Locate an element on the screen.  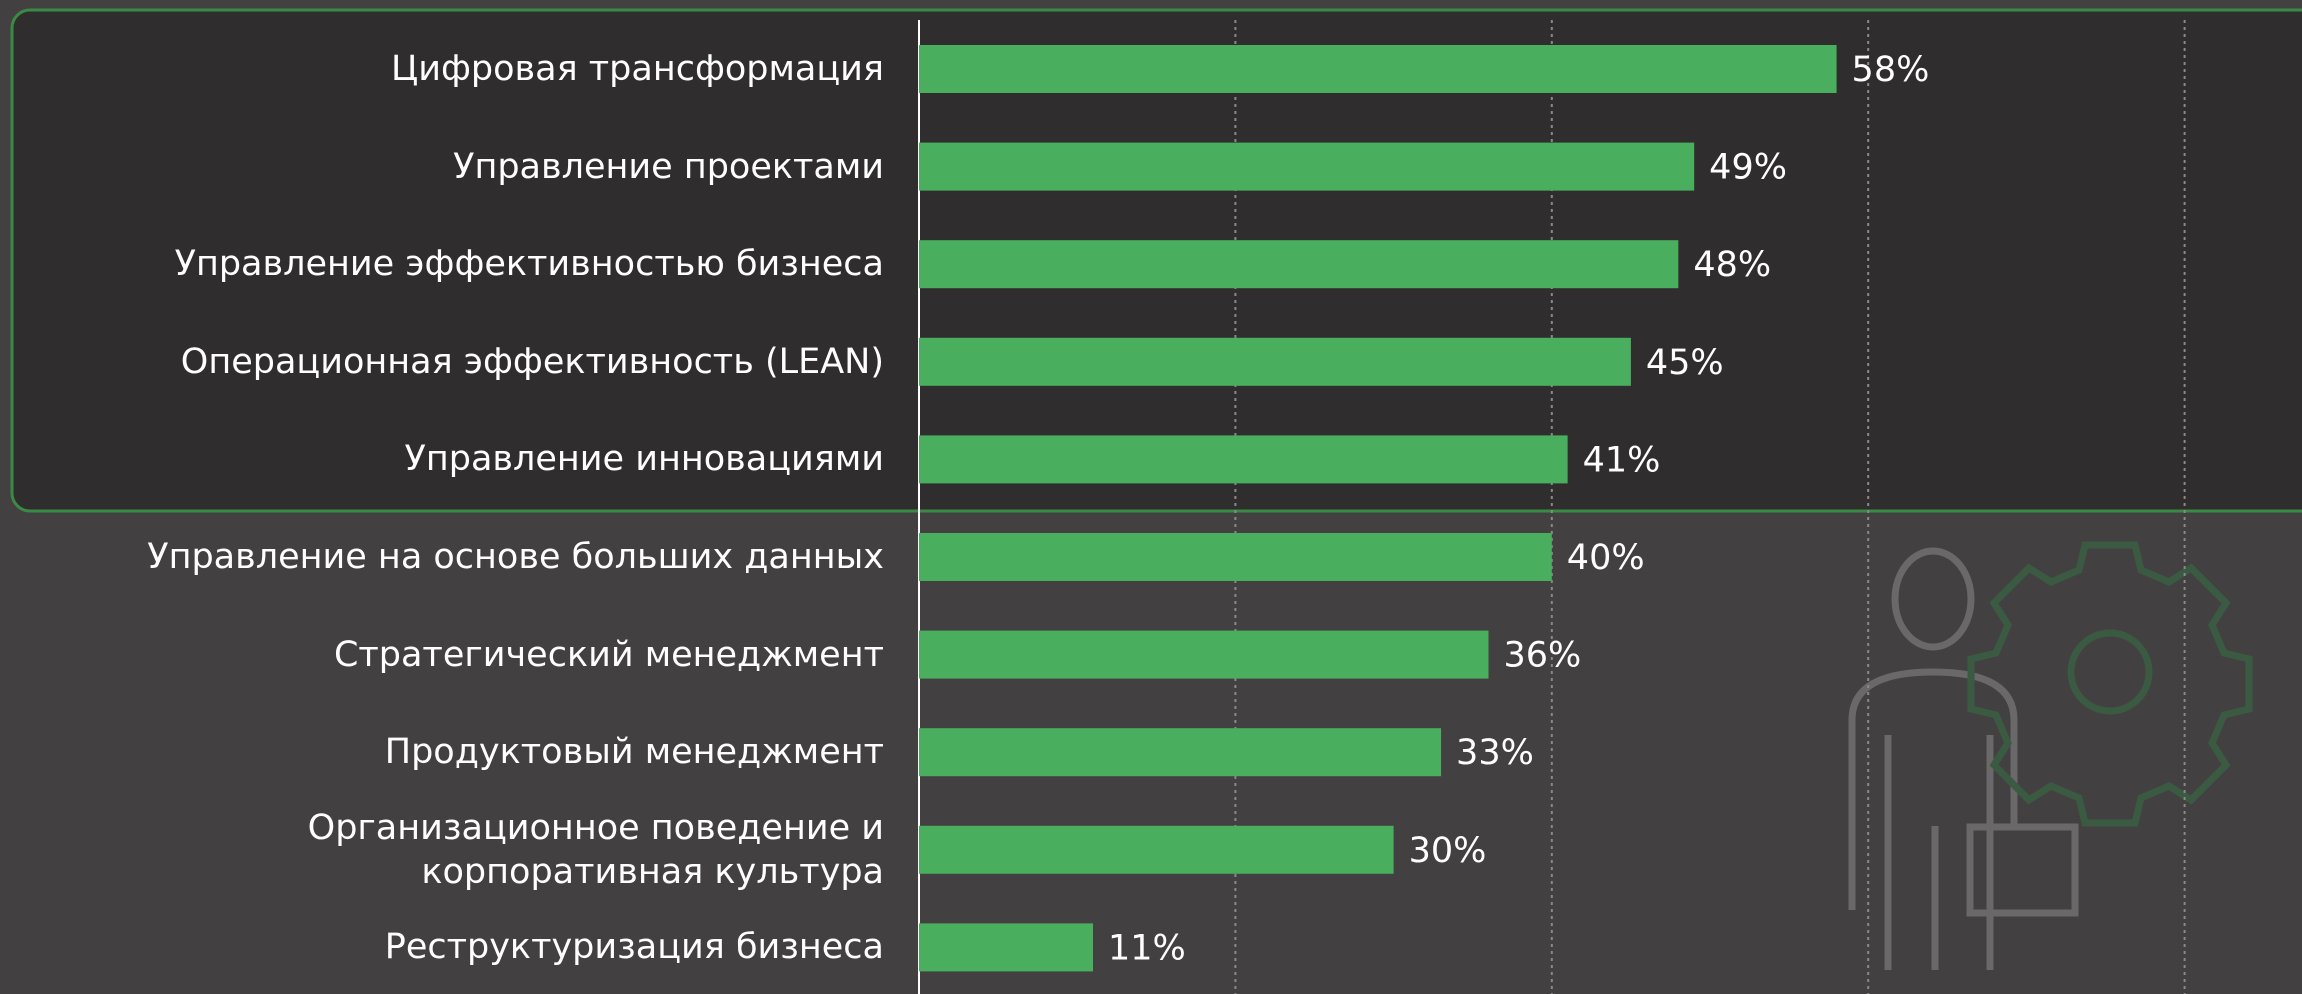
category-label: Управление инновациями is located at coordinates (644, 459).